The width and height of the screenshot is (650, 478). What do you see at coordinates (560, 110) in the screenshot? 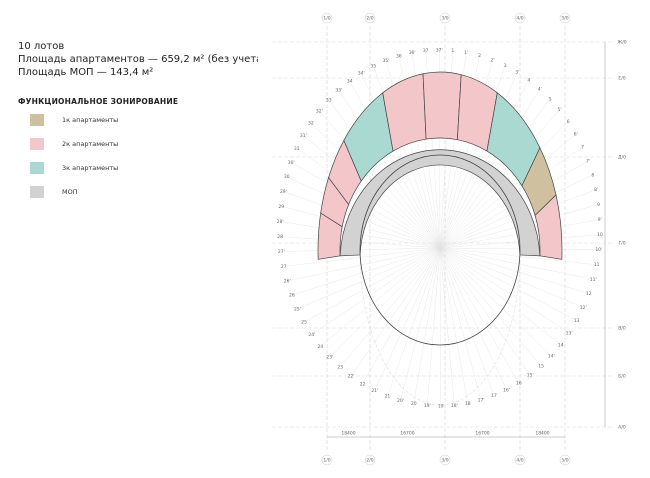
I see `radial-label: 5'` at bounding box center [560, 110].